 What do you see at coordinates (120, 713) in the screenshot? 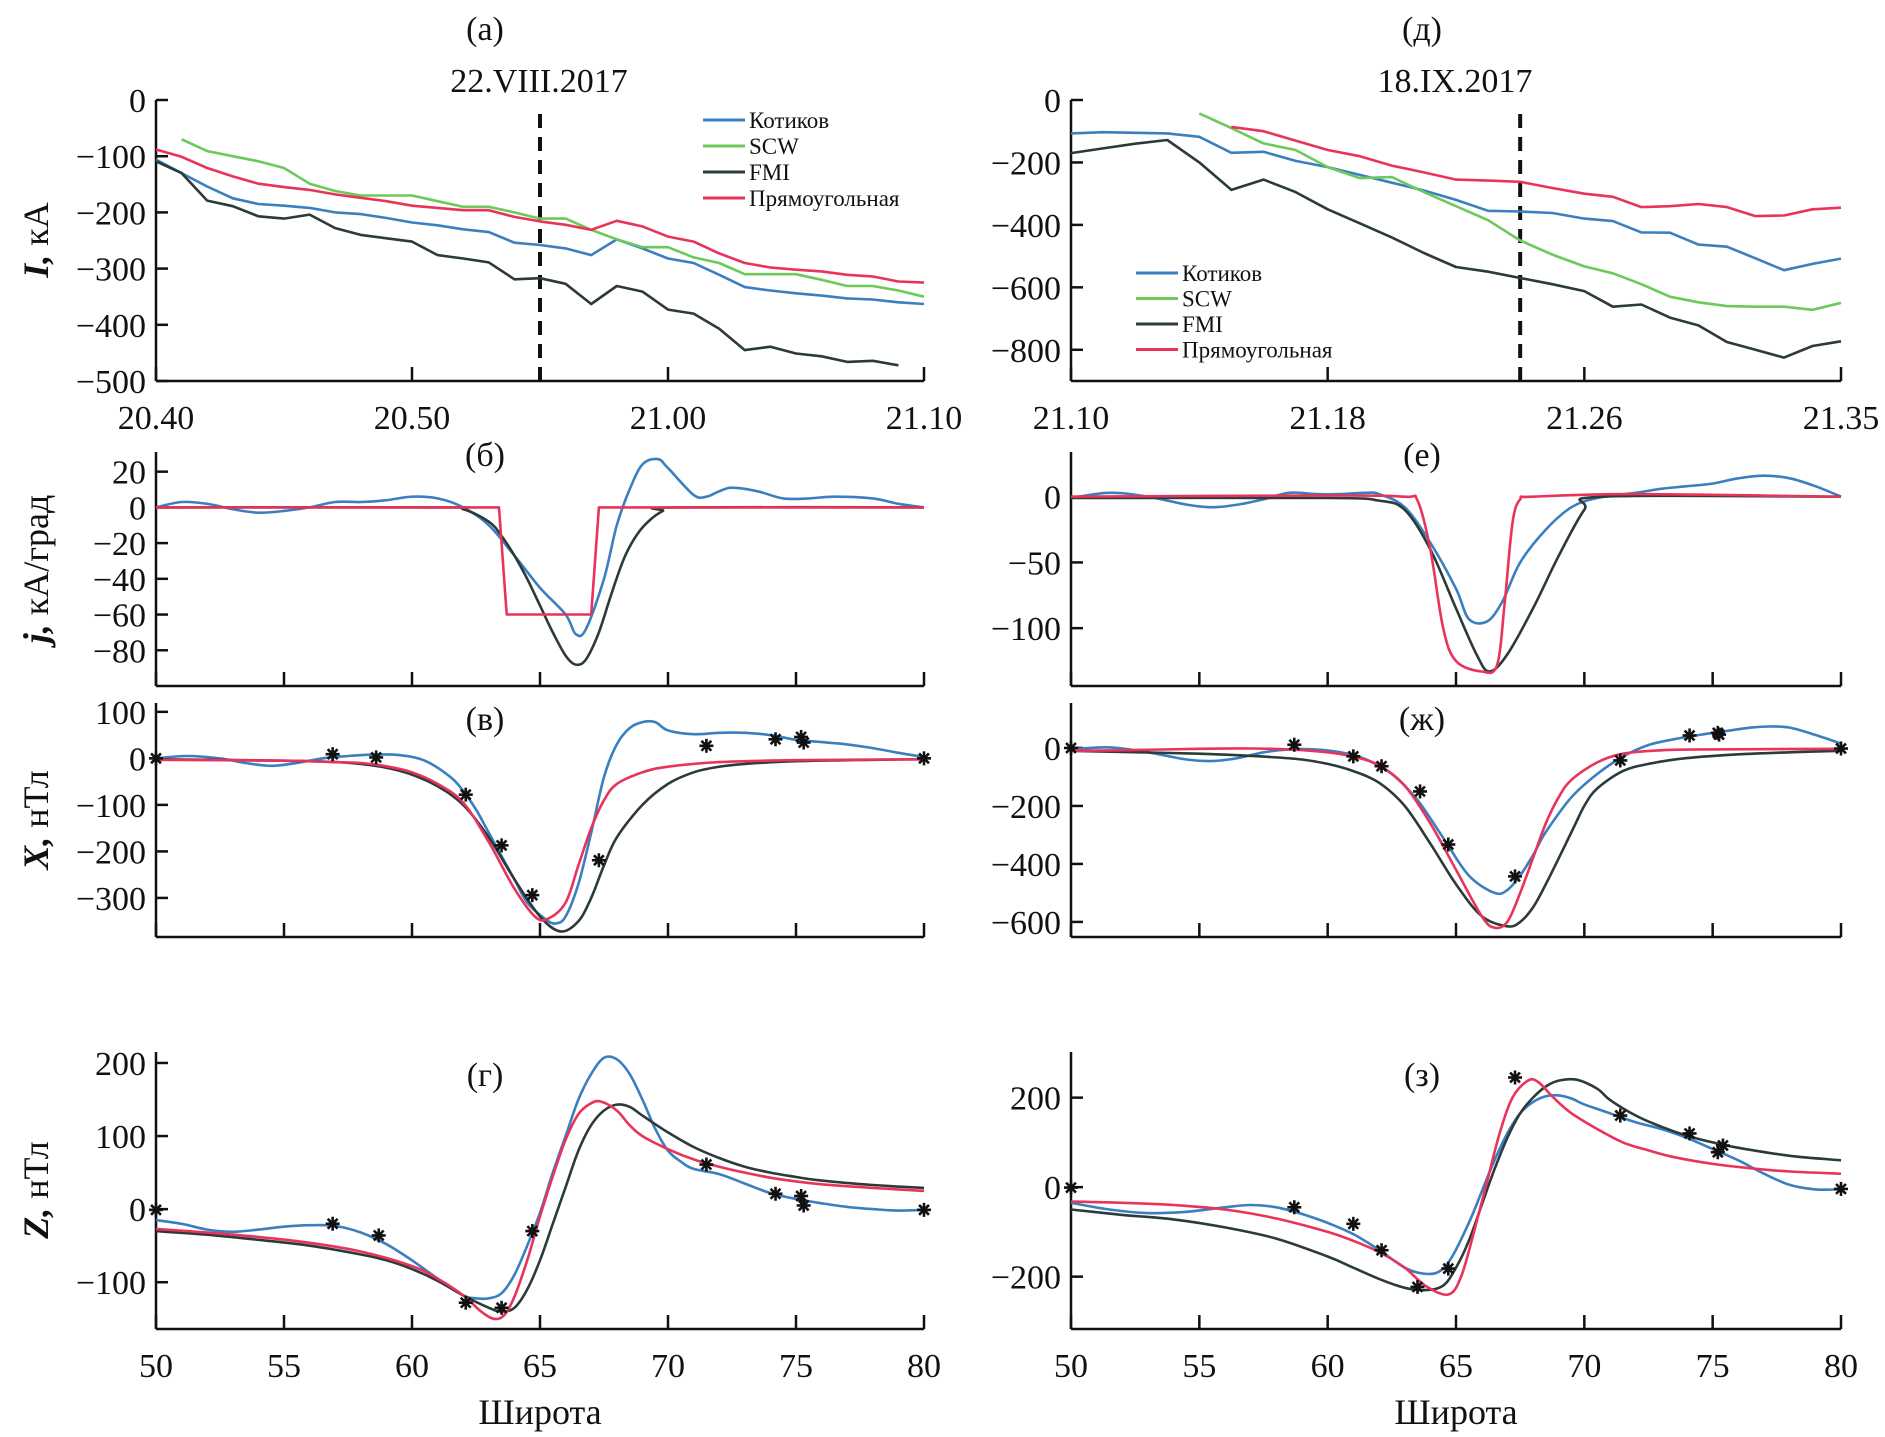
I see `y-tick-label: 100` at bounding box center [120, 713].